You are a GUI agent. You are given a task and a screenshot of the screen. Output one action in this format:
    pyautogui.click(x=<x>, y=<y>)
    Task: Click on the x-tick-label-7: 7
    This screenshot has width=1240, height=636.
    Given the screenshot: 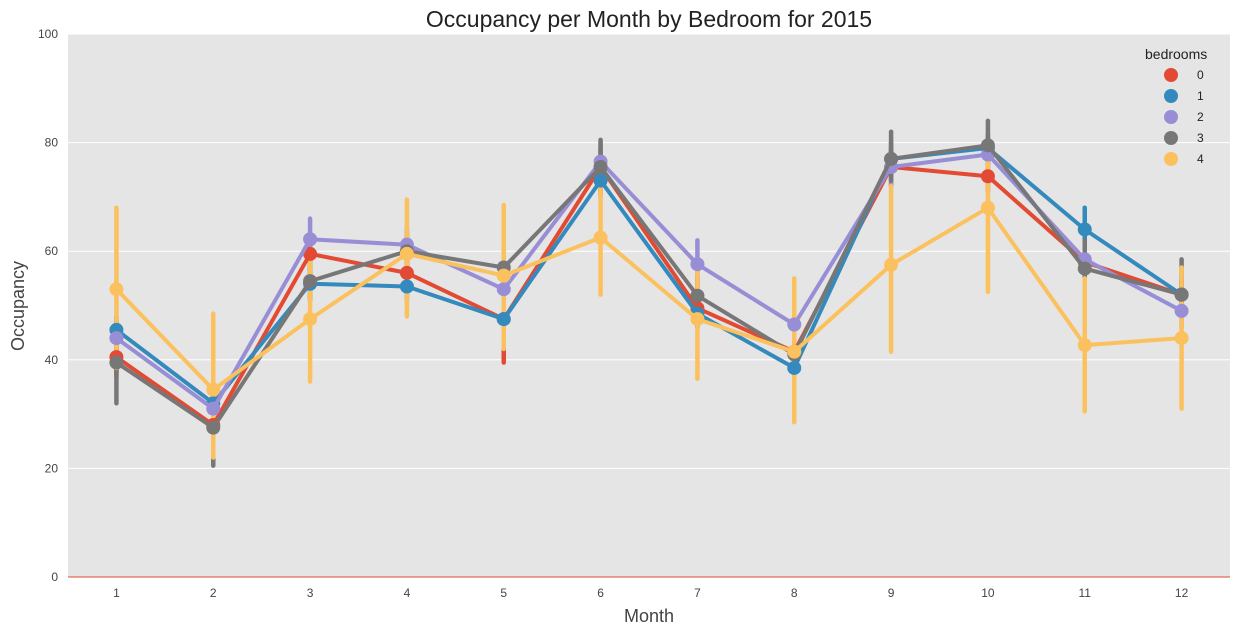 What is the action you would take?
    pyautogui.click(x=697, y=593)
    